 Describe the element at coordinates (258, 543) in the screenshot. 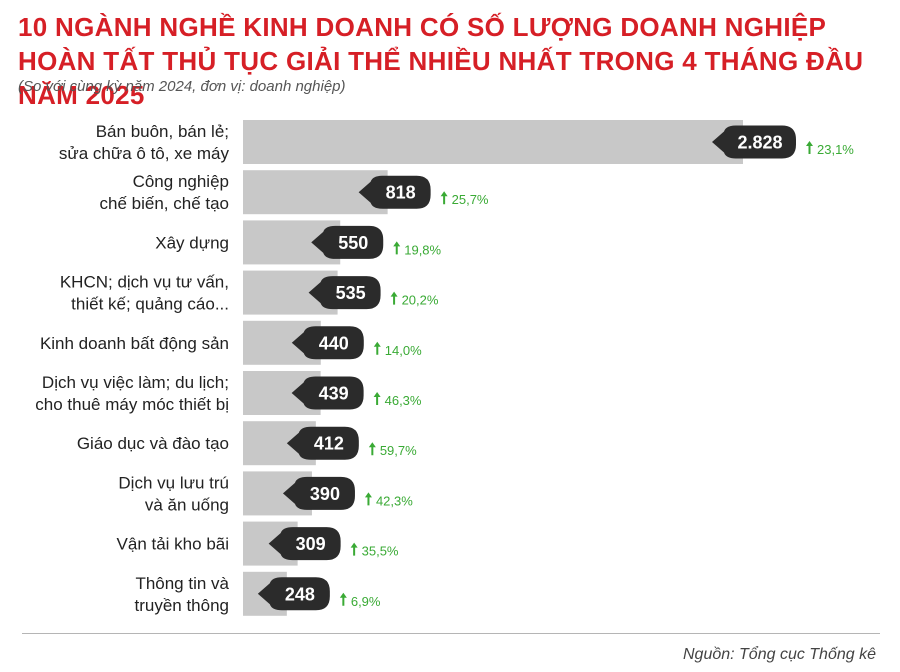

I see `bar-row: Vận tải kho bãi 309 35,5%` at that location.